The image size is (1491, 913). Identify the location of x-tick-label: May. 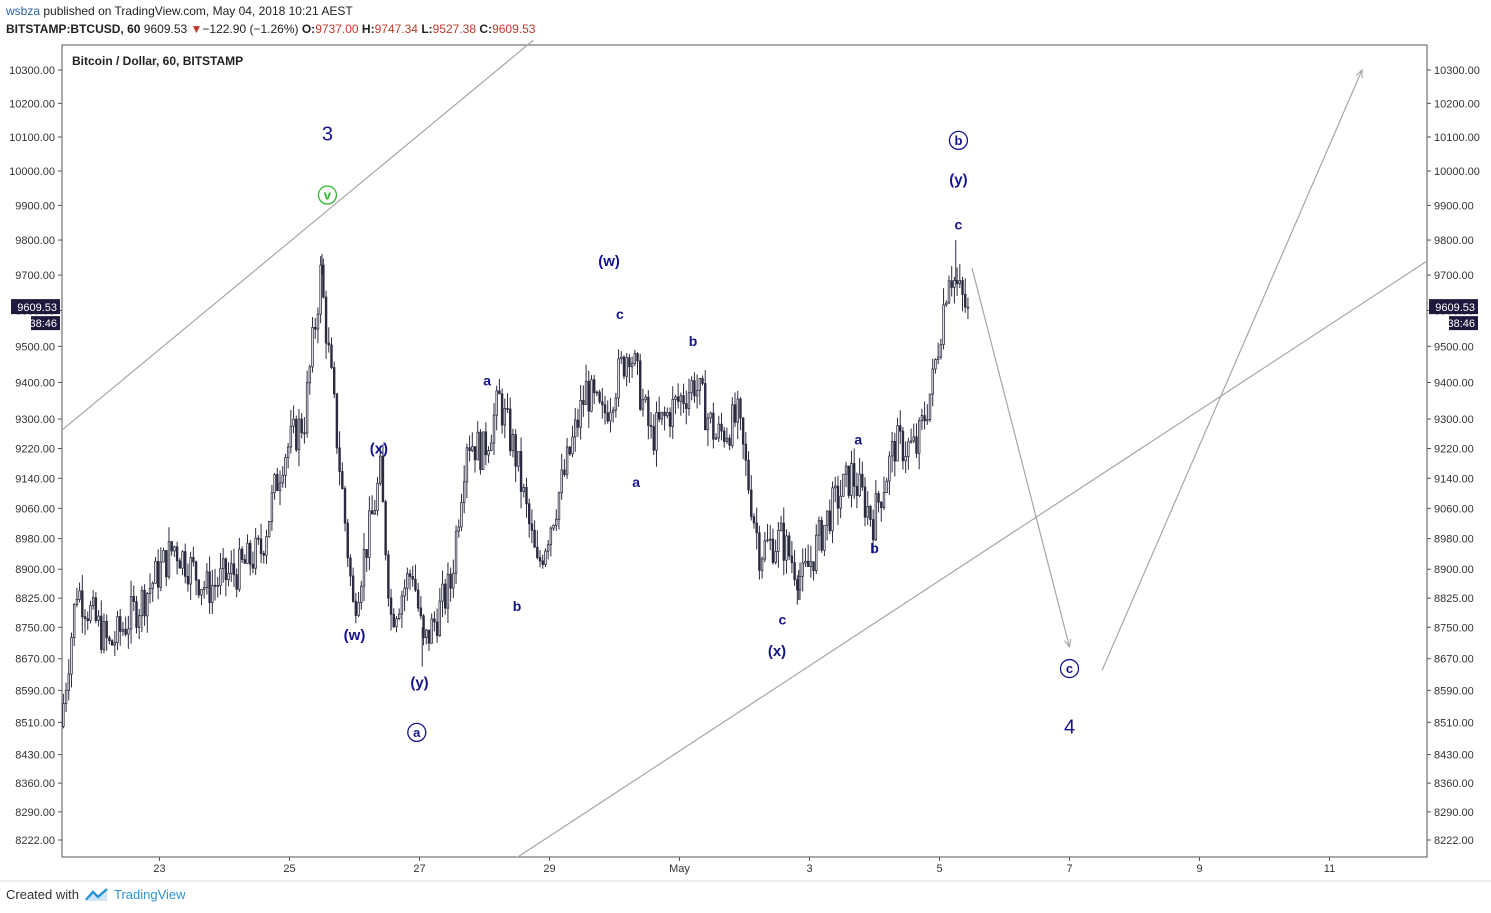
(679, 869).